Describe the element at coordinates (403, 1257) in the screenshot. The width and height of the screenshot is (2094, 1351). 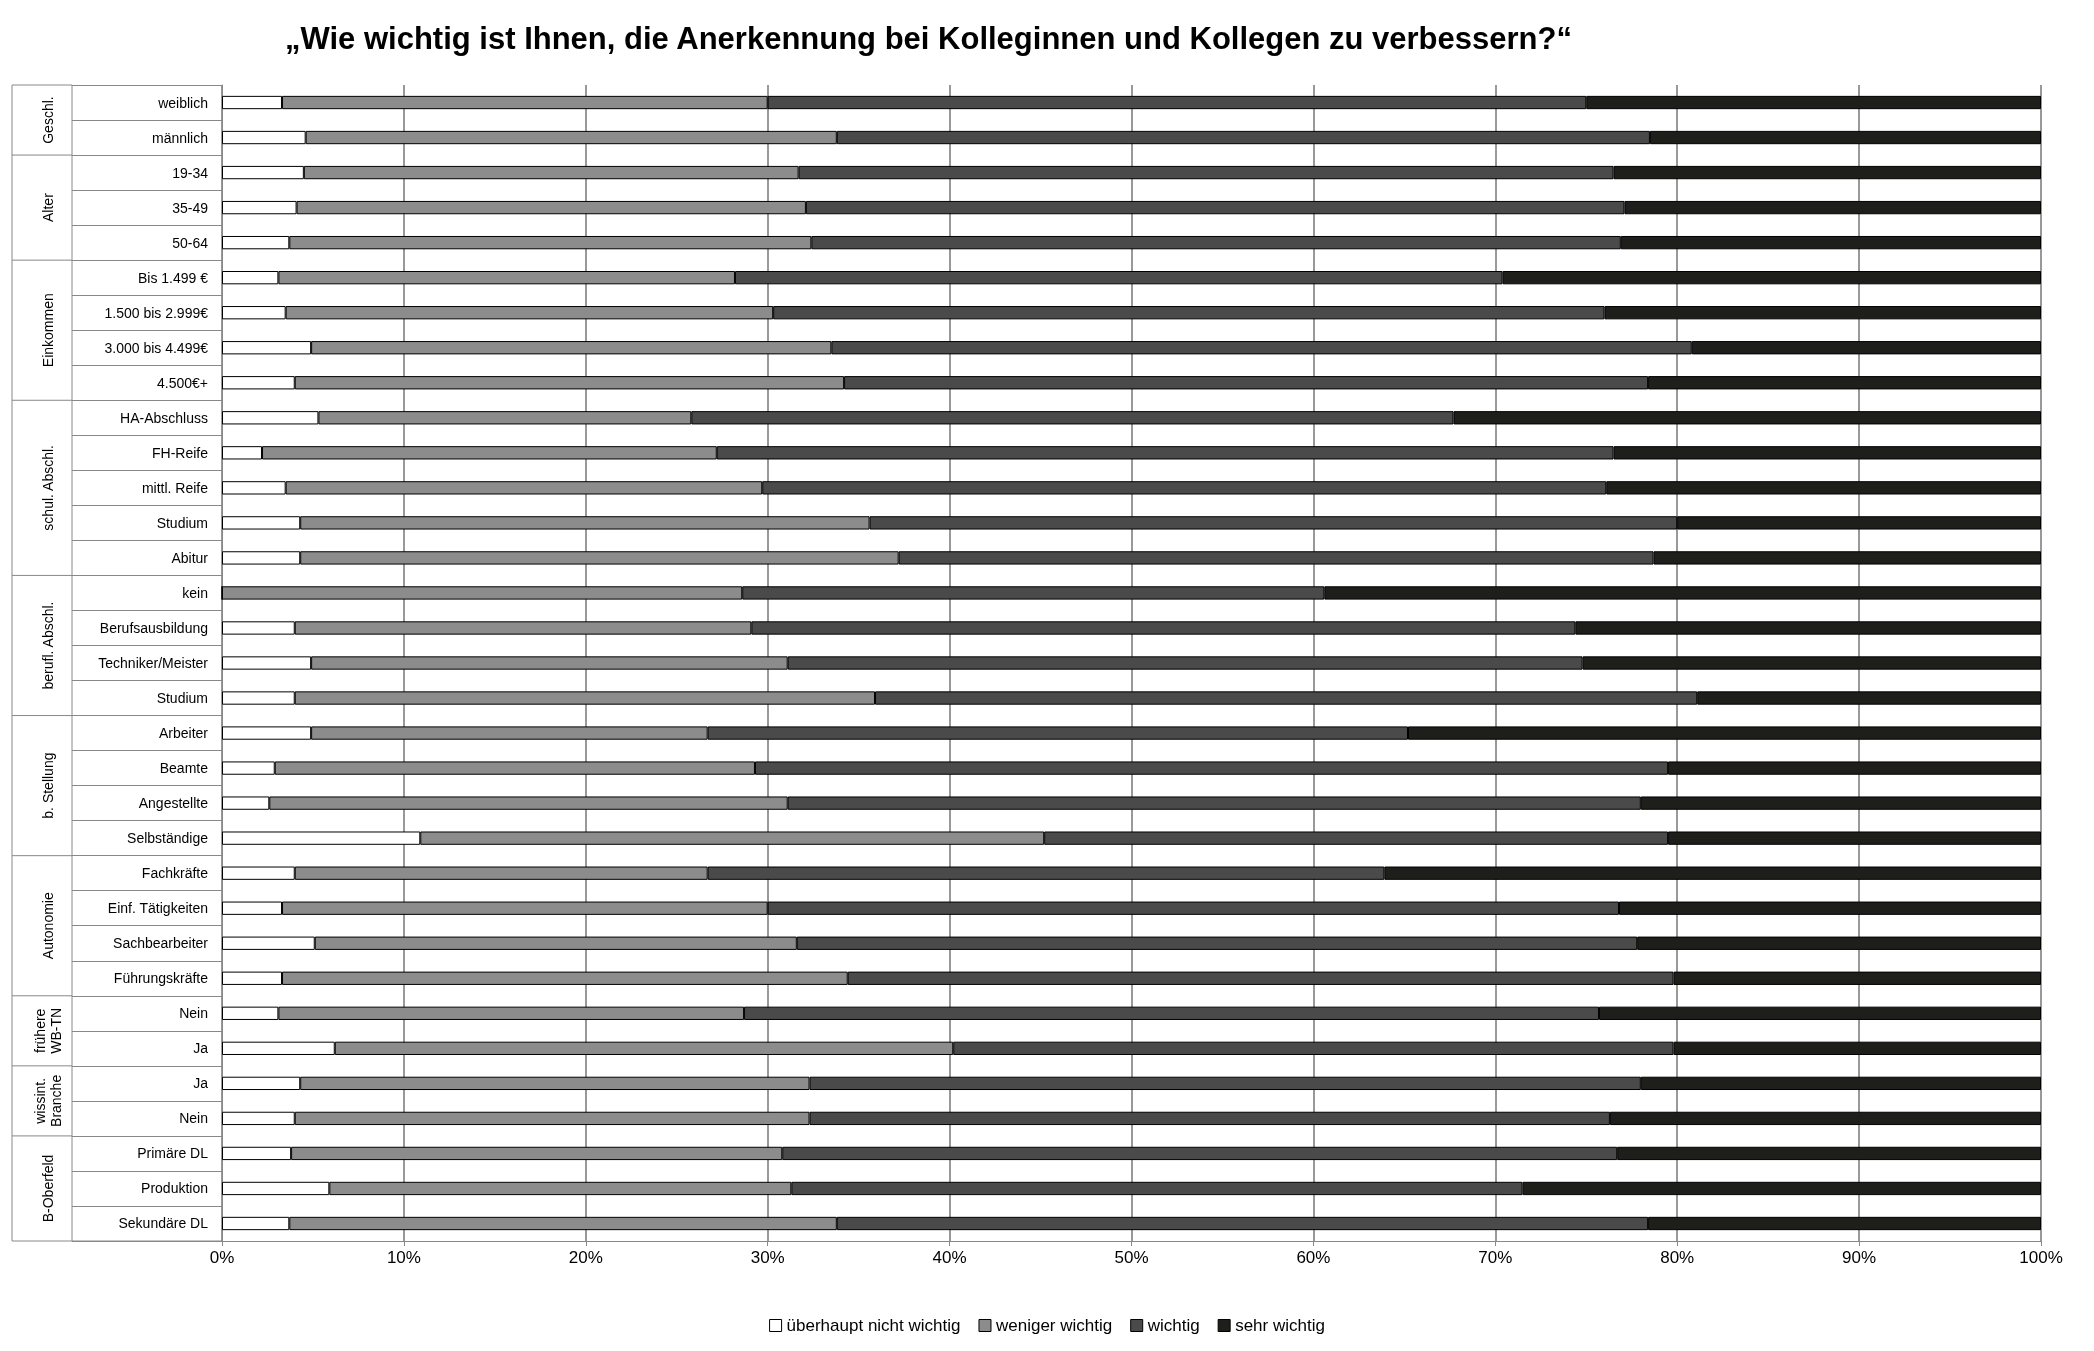
I see `x-tick-label: 10%` at that location.